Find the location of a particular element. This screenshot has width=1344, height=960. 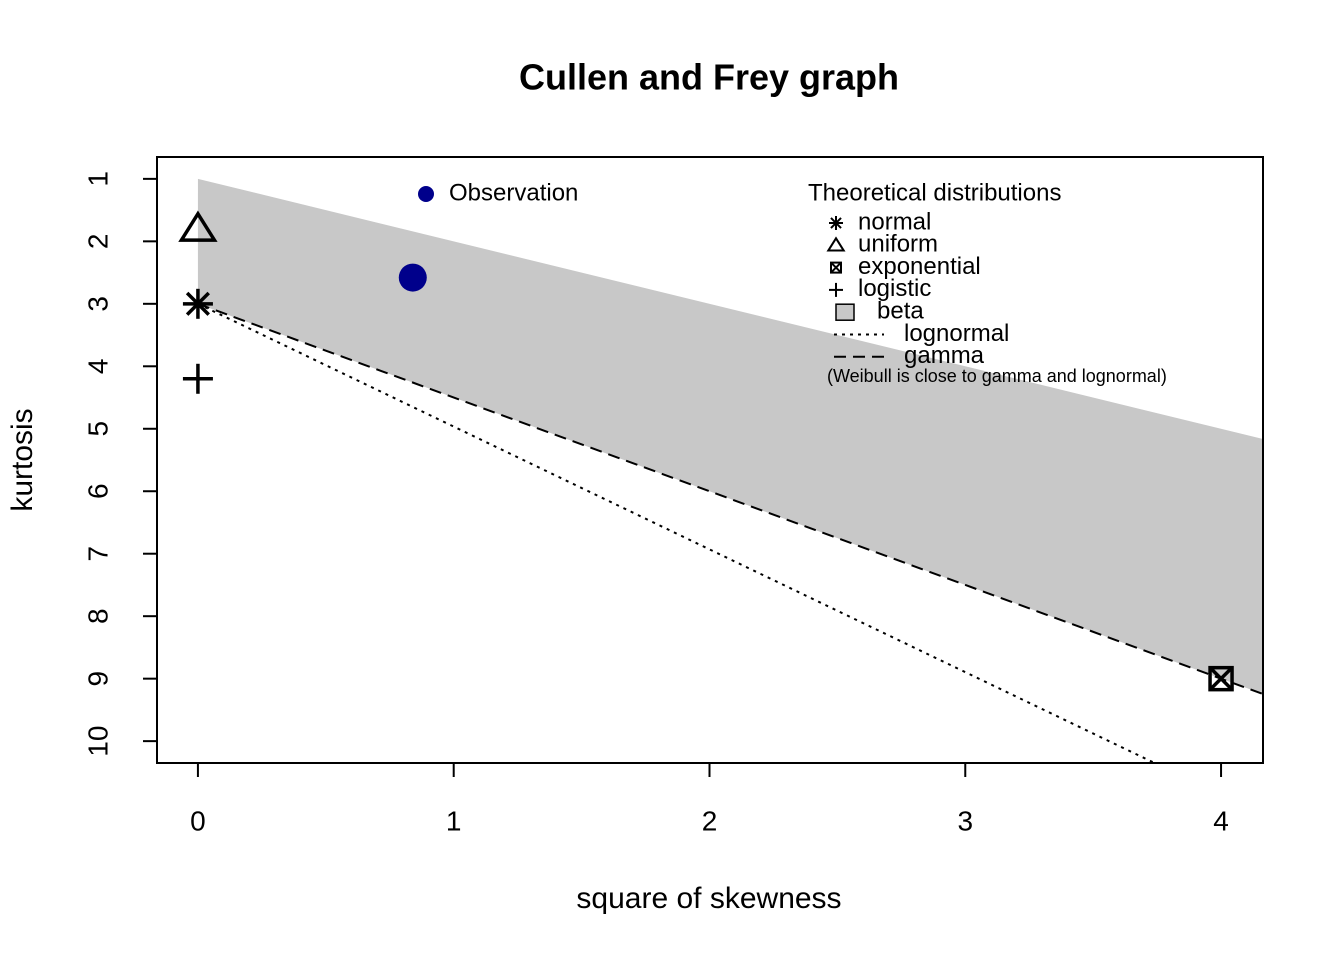

legend-title: Theoretical distributions is located at coordinates (934, 192).